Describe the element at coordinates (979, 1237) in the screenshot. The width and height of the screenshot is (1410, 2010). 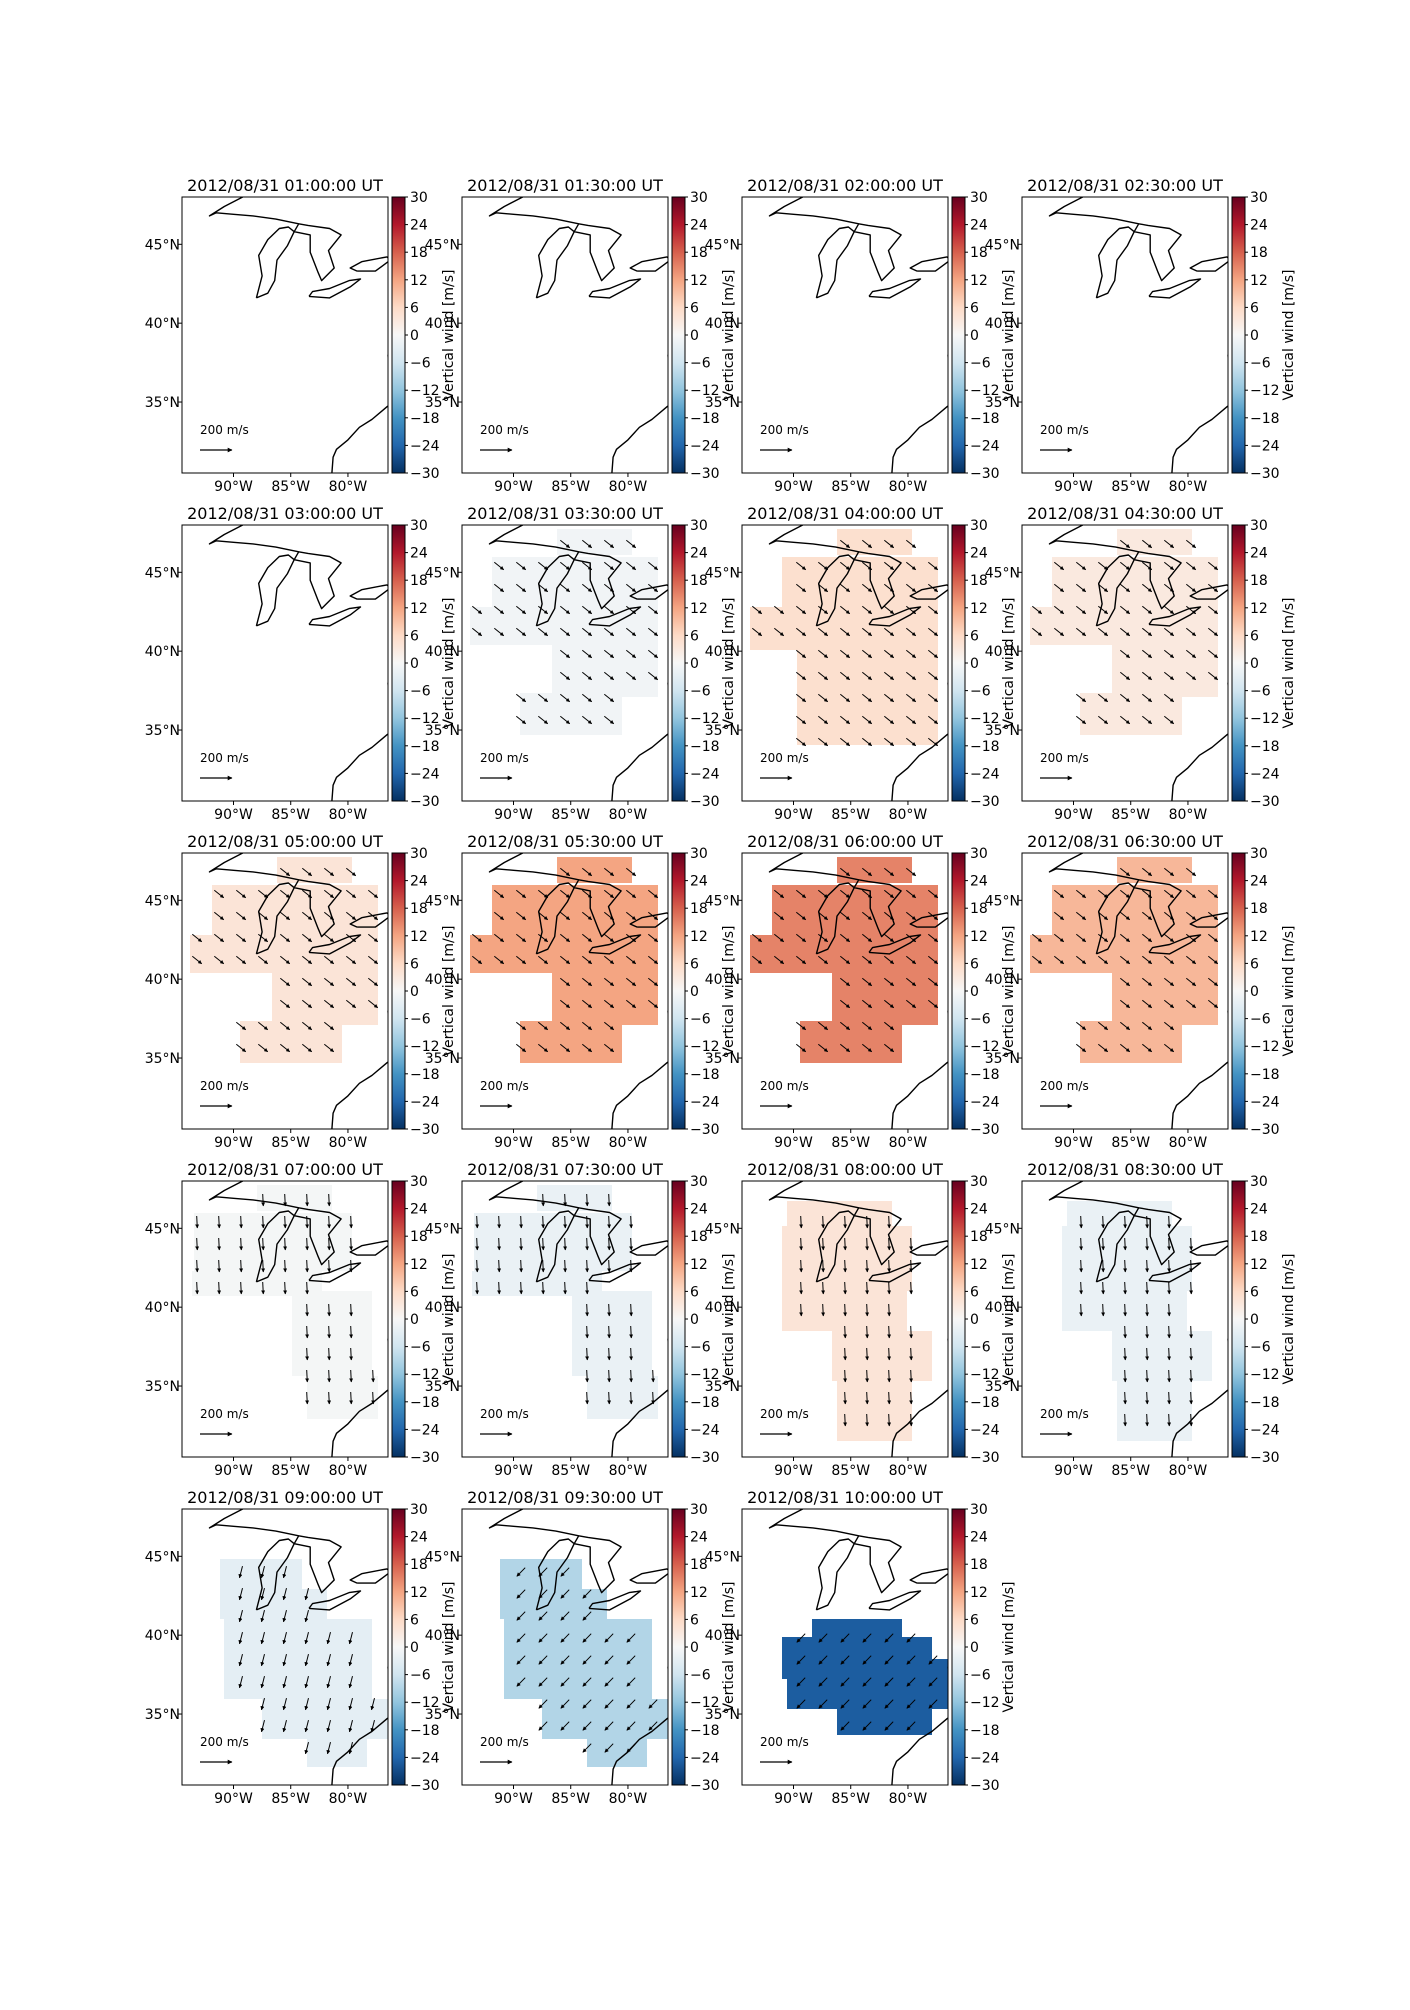
I see `colorbar-tick-label: 18` at that location.